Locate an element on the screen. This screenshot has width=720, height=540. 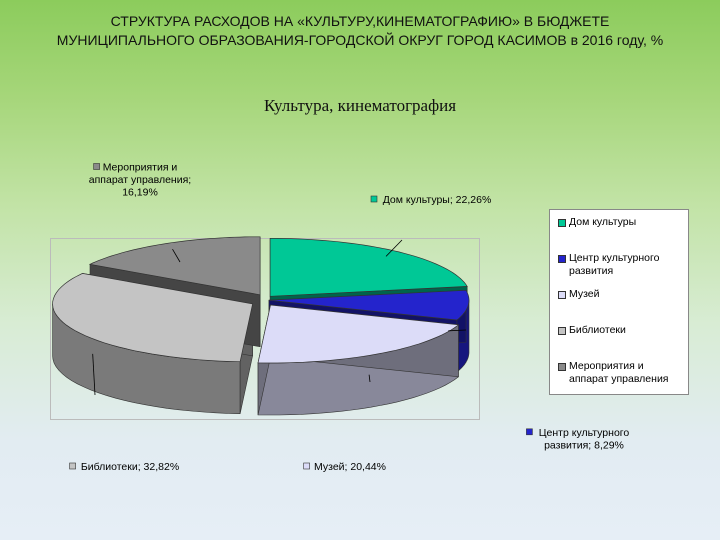
data-label-3-line-0: Библиотеки; 32,82% is located at coordinates (130, 467).